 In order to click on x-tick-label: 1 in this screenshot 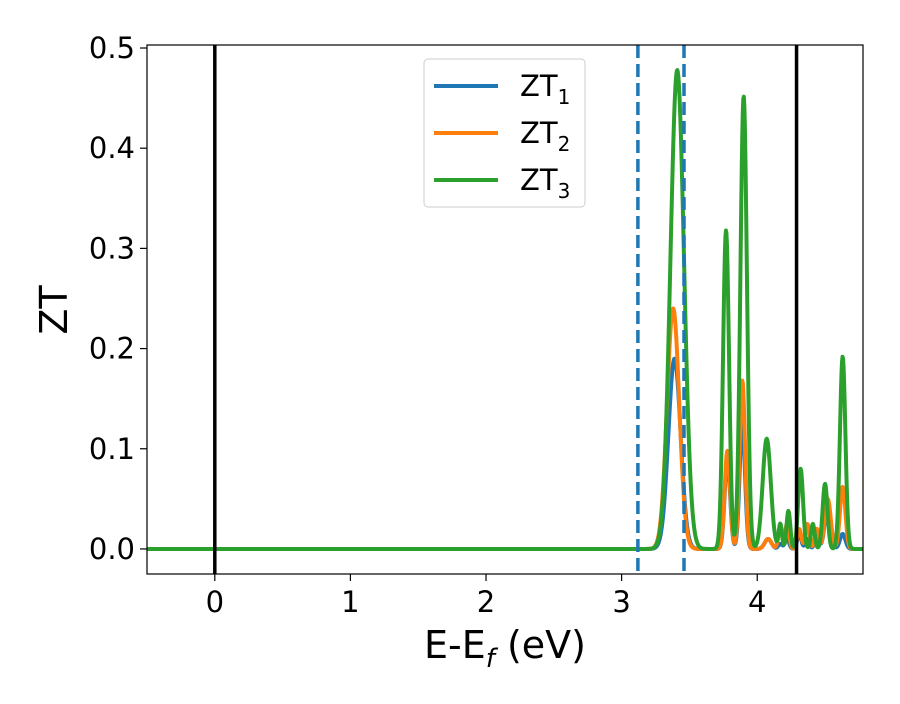, I will do `click(350, 602)`.